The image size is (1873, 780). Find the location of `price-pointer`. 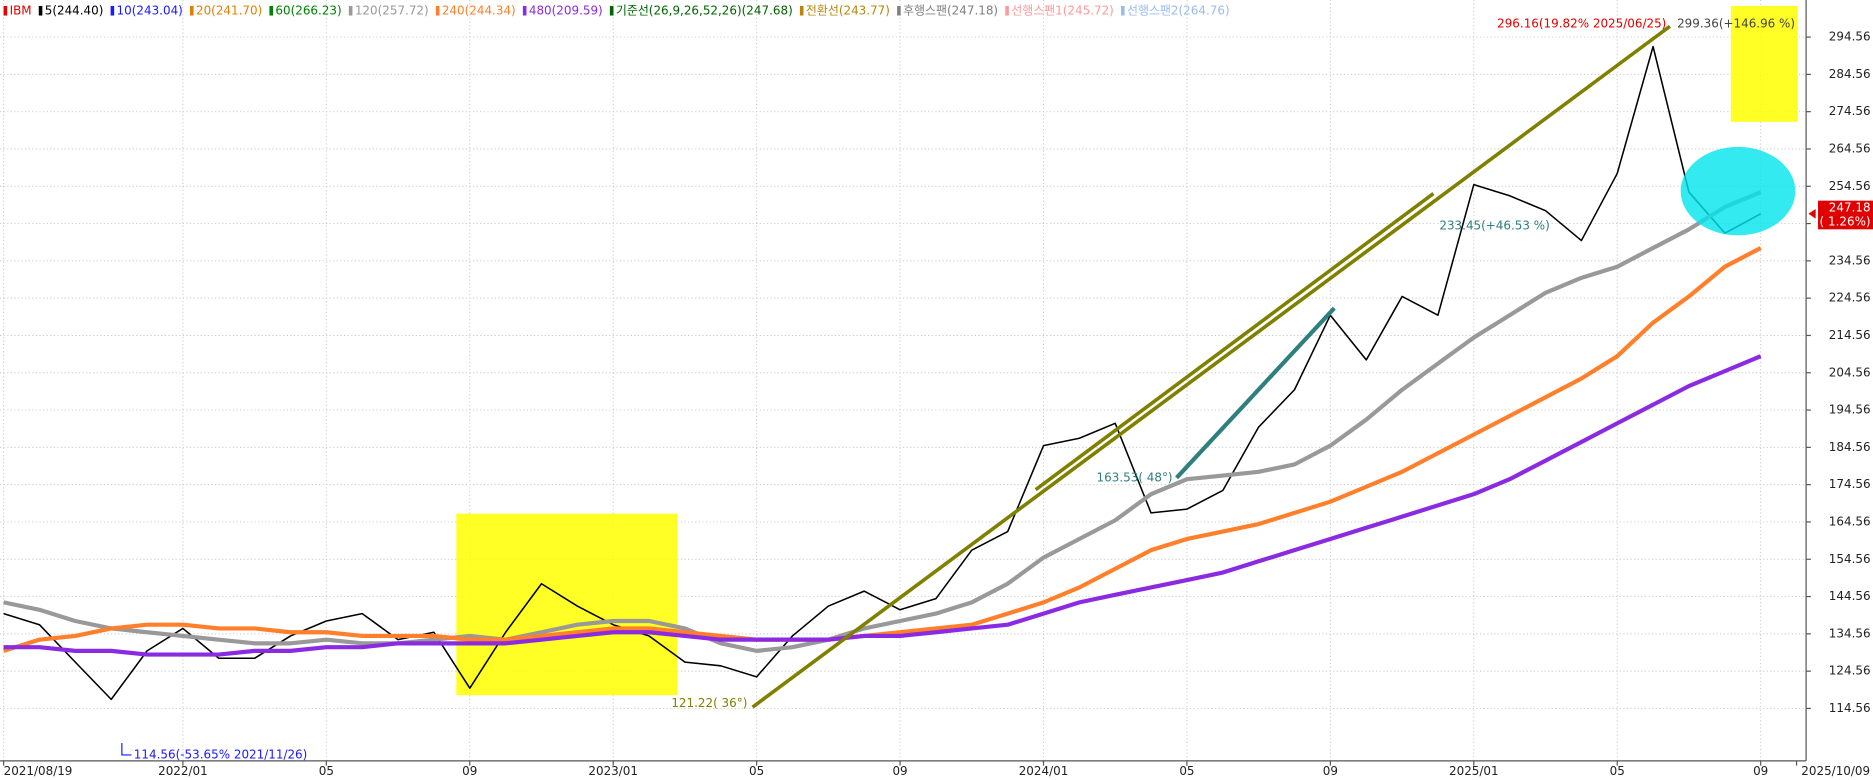

price-pointer is located at coordinates (1812, 214).